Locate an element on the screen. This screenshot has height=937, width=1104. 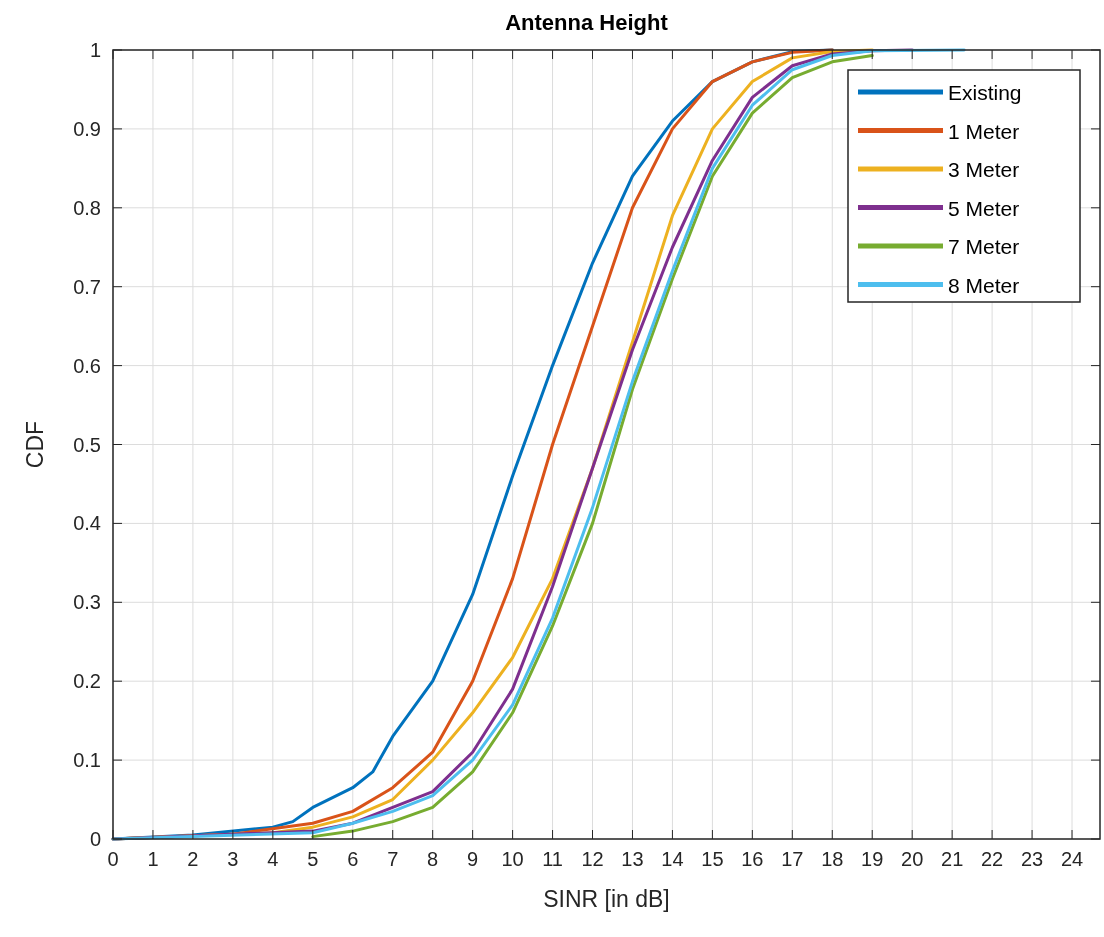
x-axis-title: SINR [in dB] is located at coordinates (606, 899).